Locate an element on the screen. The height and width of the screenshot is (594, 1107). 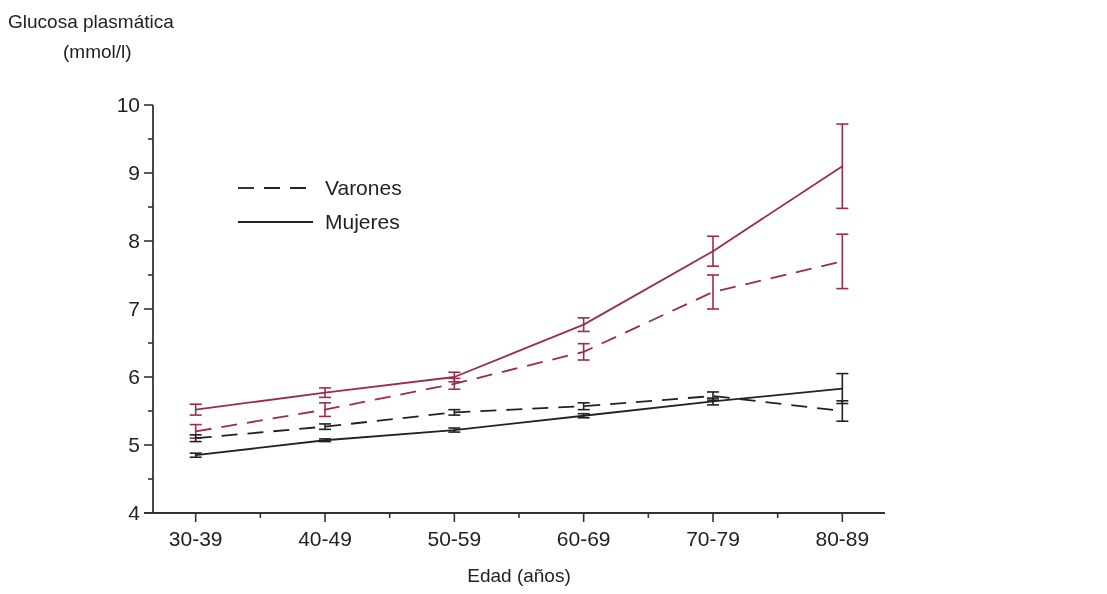
x-tick-label: 80-89 is located at coordinates (842, 538).